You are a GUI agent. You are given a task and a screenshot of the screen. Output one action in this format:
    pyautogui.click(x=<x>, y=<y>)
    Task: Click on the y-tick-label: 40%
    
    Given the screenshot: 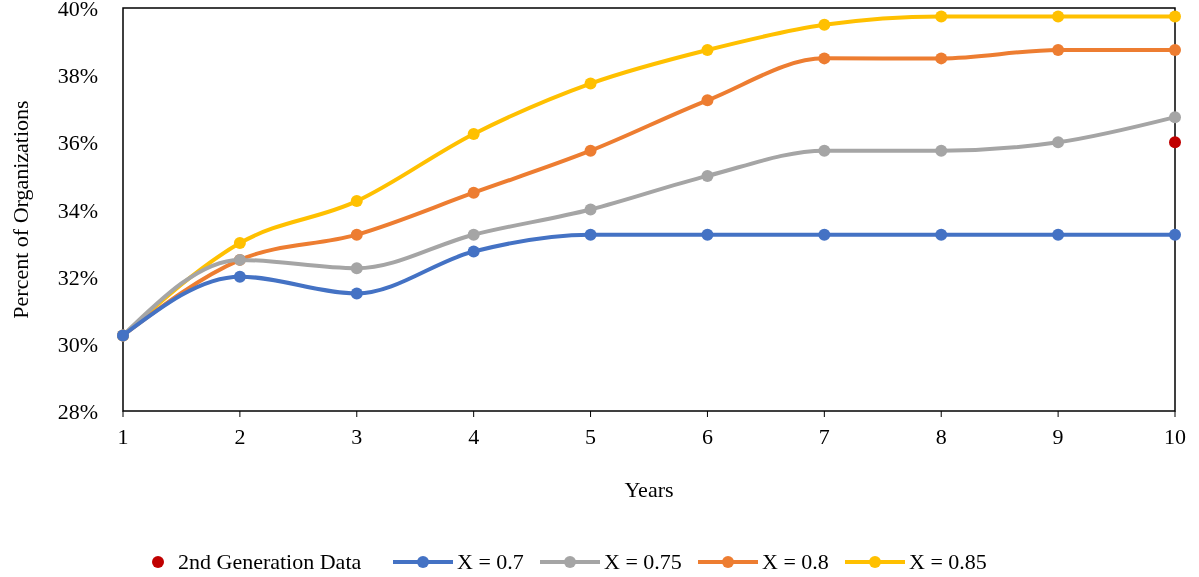 What is the action you would take?
    pyautogui.click(x=77, y=10)
    